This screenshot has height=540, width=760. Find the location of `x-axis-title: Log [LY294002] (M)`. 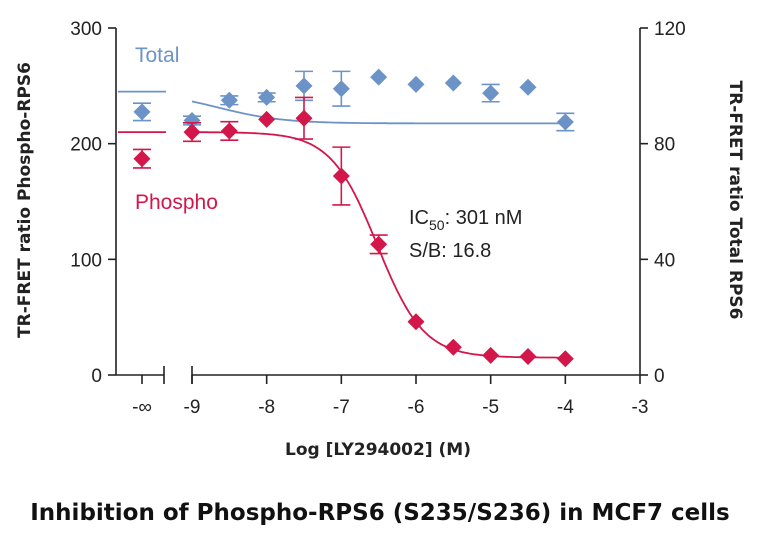

x-axis-title: Log [LY294002] (M) is located at coordinates (378, 450).